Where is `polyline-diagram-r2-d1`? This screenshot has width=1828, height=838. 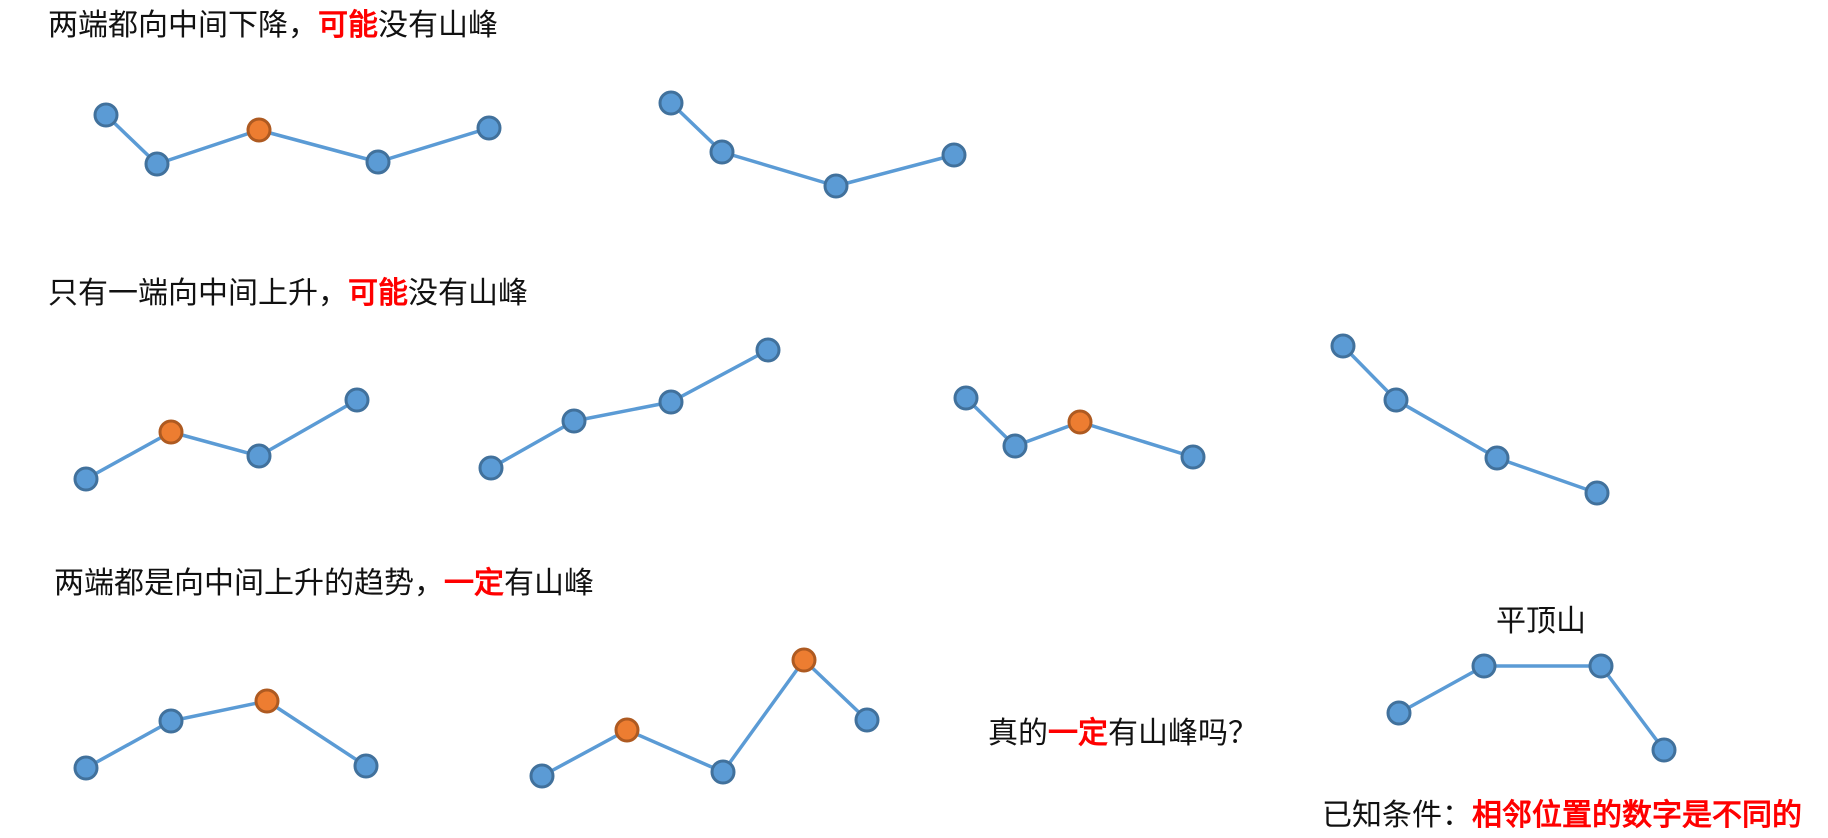
polyline-diagram-r2-d1 is located at coordinates (221, 439).